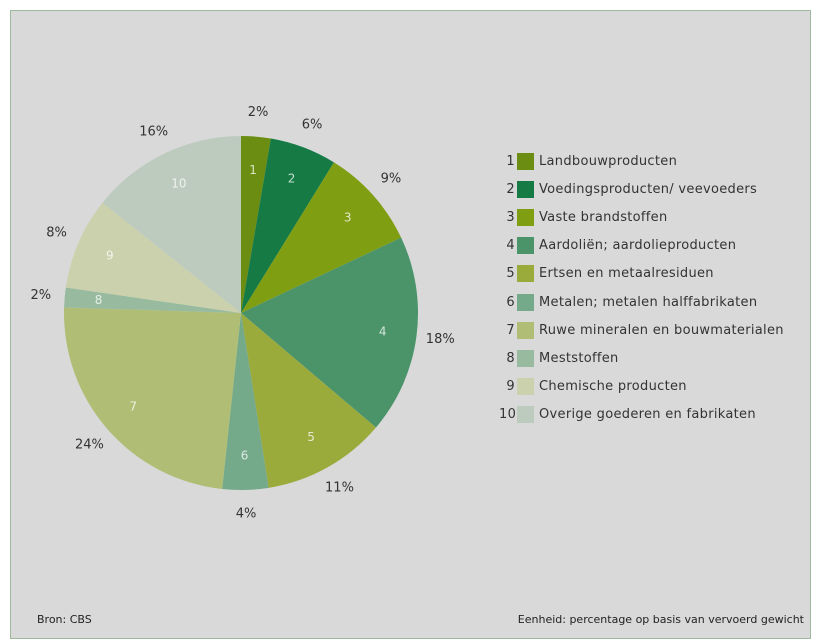 The image size is (813, 641). I want to click on legend-item: 3 Vaste brandstoffen, so click(641, 217).